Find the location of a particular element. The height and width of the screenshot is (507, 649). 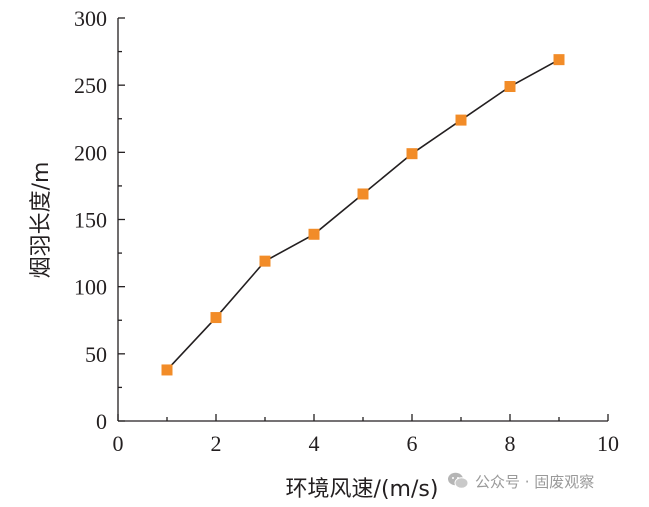

watermark: 公众号 · 固废观察 is located at coordinates (520, 481).